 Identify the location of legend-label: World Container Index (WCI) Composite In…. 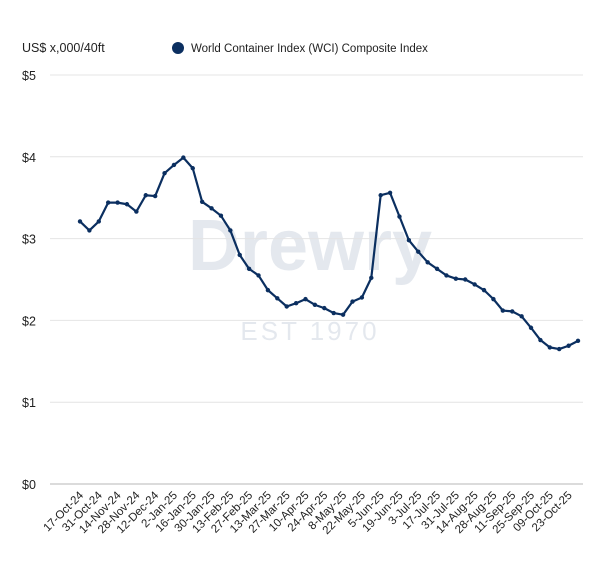
(309, 49).